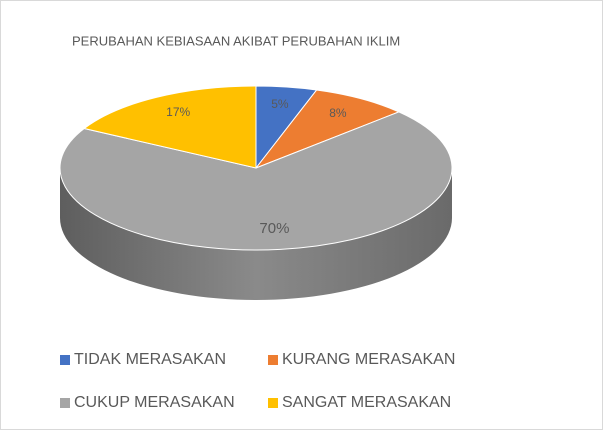 This screenshot has width=603, height=430. I want to click on legend-label: SANGAT MERASAKAN, so click(366, 402).